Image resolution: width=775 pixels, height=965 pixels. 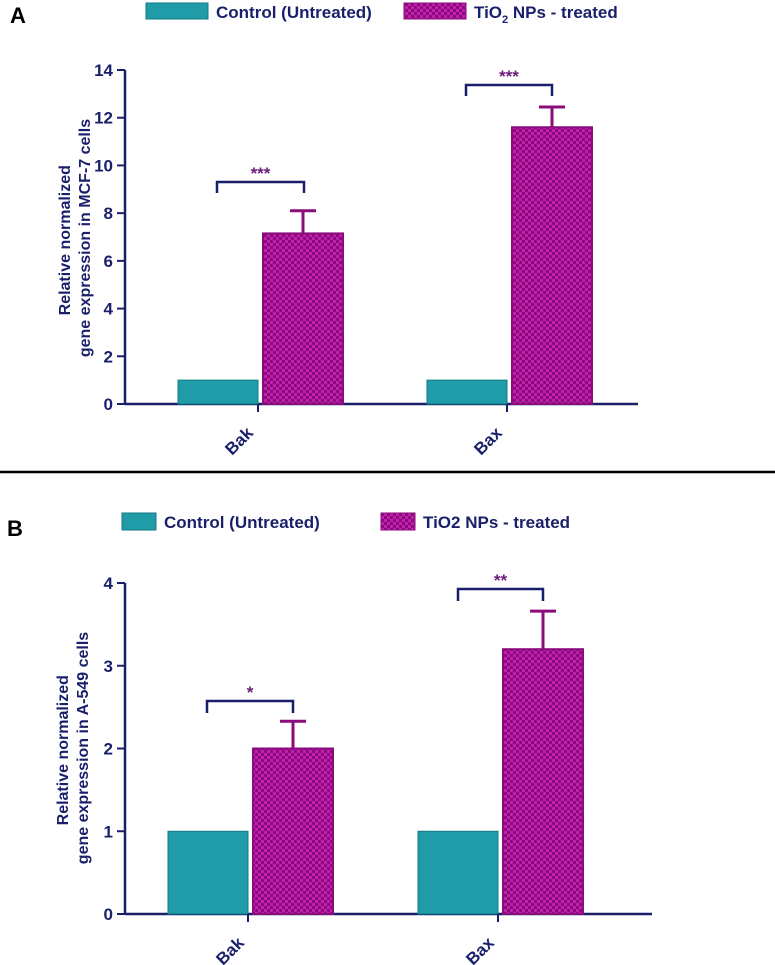 I want to click on x-tick-label-bax-b: Bax, so click(x=480, y=949).